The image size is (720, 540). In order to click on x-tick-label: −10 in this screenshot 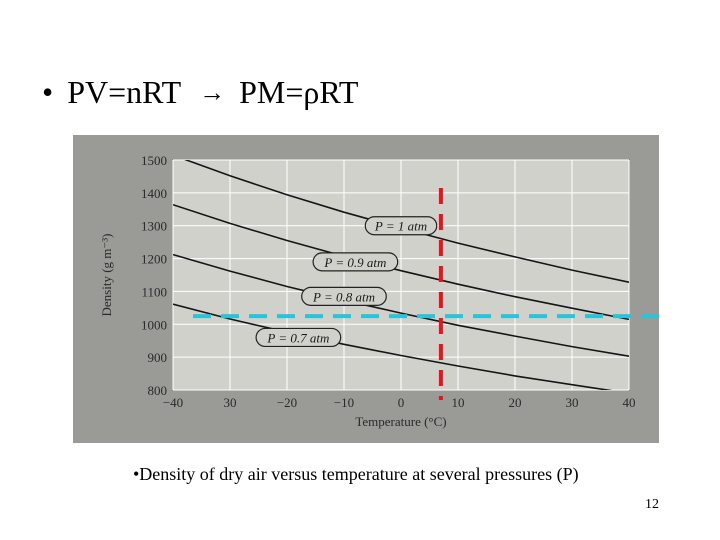, I will do `click(344, 402)`.